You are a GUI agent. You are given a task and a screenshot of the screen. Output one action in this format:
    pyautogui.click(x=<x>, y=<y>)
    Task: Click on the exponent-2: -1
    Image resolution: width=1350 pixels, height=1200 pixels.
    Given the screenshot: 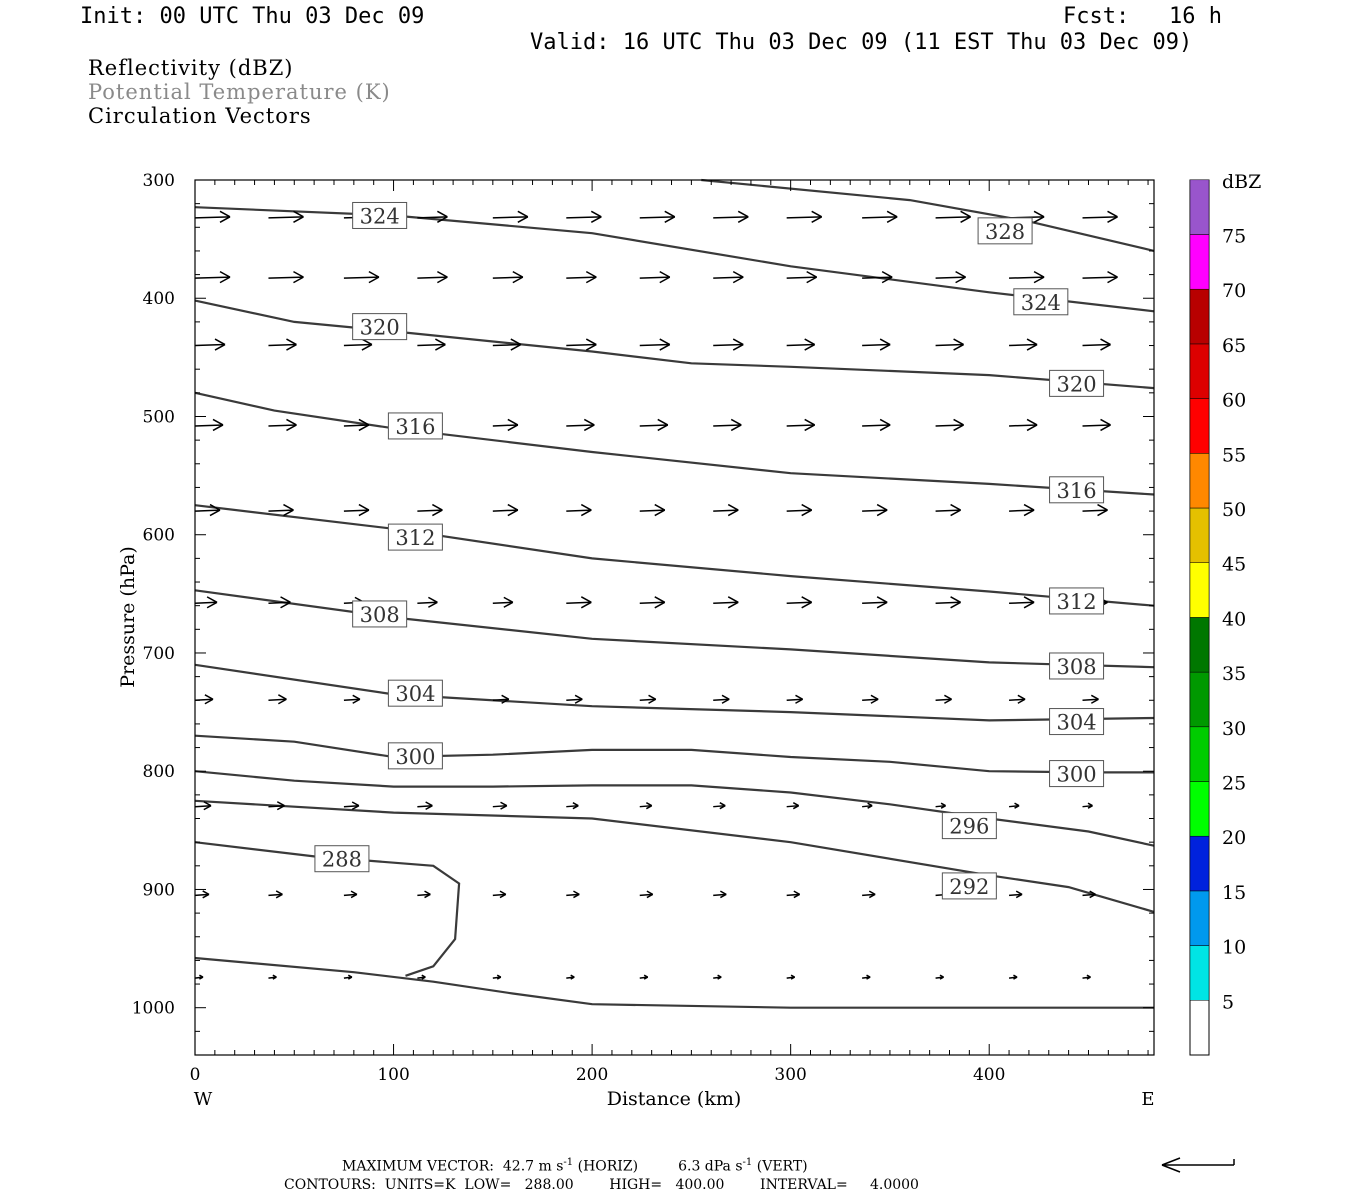 What is the action you would take?
    pyautogui.click(x=747, y=1162)
    